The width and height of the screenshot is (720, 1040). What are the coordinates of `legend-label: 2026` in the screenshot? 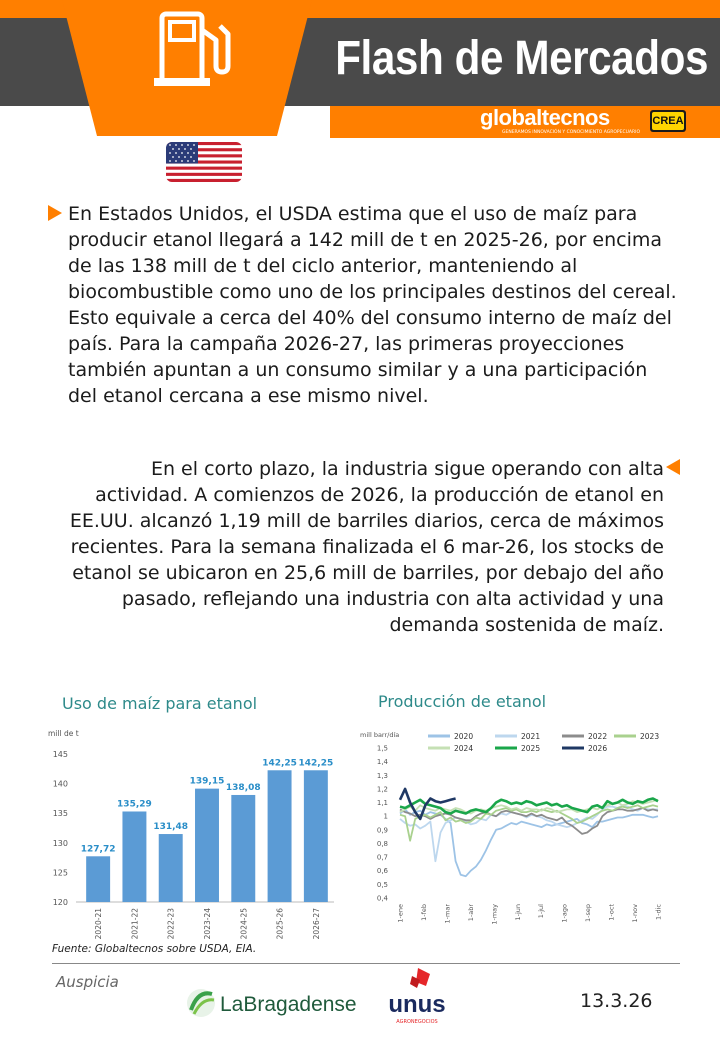 It's located at (597, 748).